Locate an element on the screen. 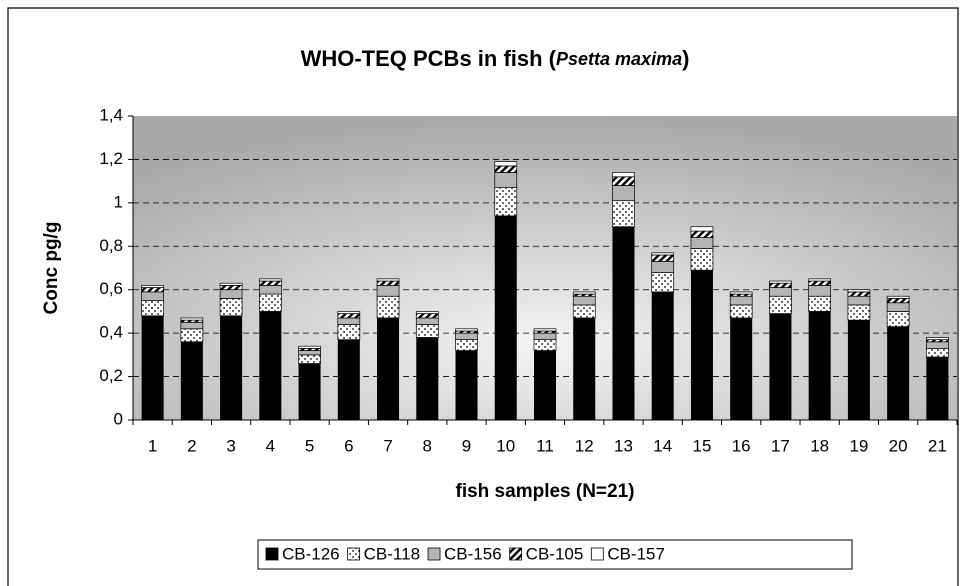  y-tick-label: 0,6 is located at coordinates (111, 288).